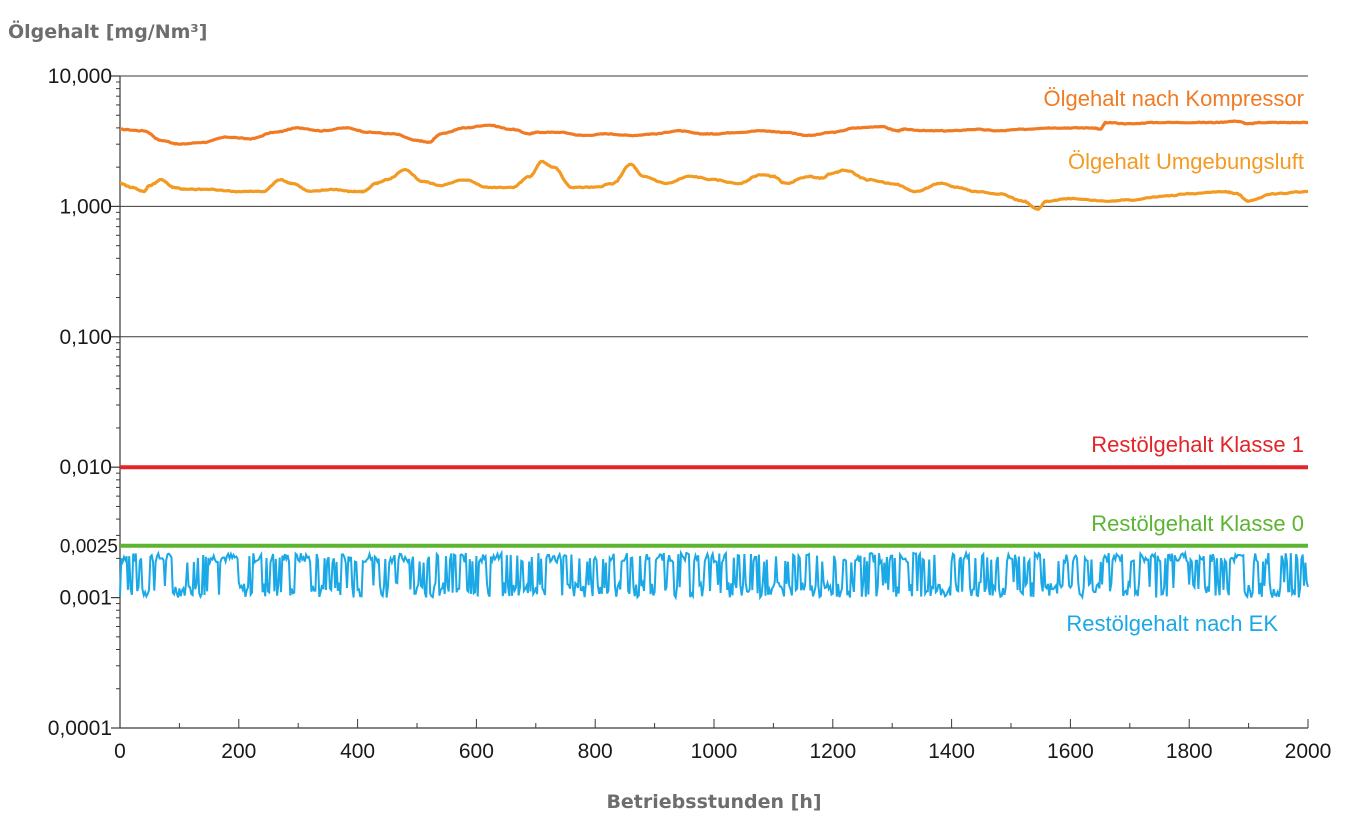  What do you see at coordinates (713, 802) in the screenshot?
I see `x-axis-title: Betriebsstunden [h]` at bounding box center [713, 802].